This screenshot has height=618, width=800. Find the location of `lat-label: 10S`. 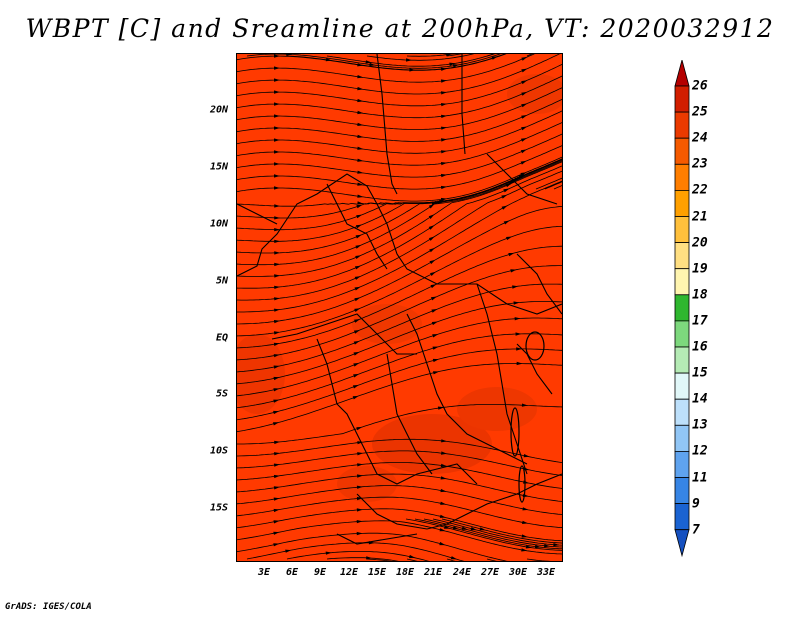

lat-label: 10S is located at coordinates (218, 451).